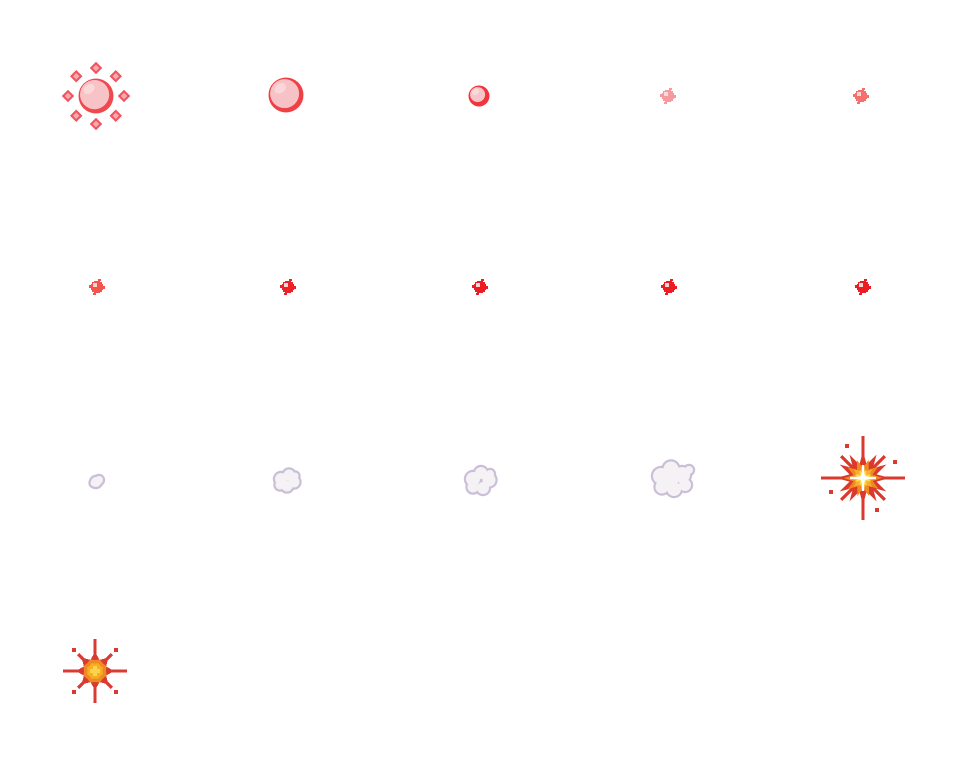 Image resolution: width=960 pixels, height=768 pixels. What do you see at coordinates (97, 482) in the screenshot?
I see `smoke-puff-small` at bounding box center [97, 482].